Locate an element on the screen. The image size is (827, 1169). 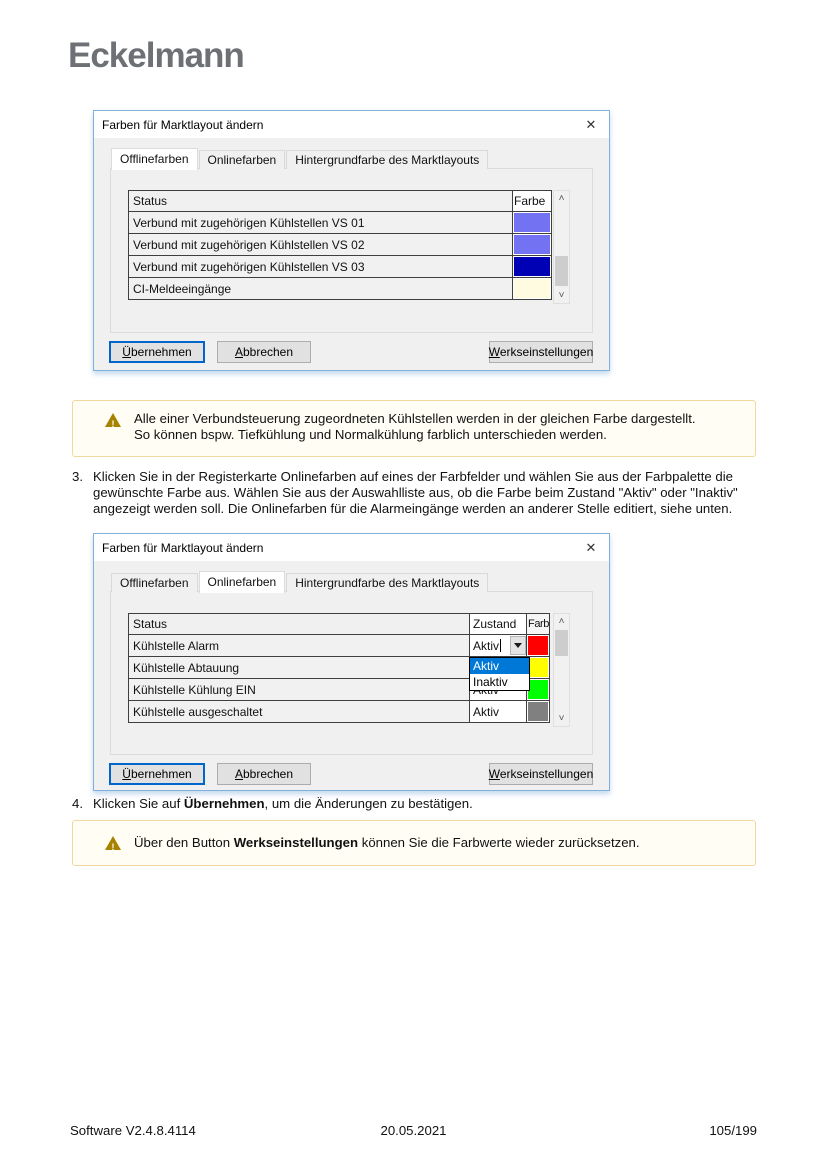
dropdown-button is located at coordinates (518, 645).